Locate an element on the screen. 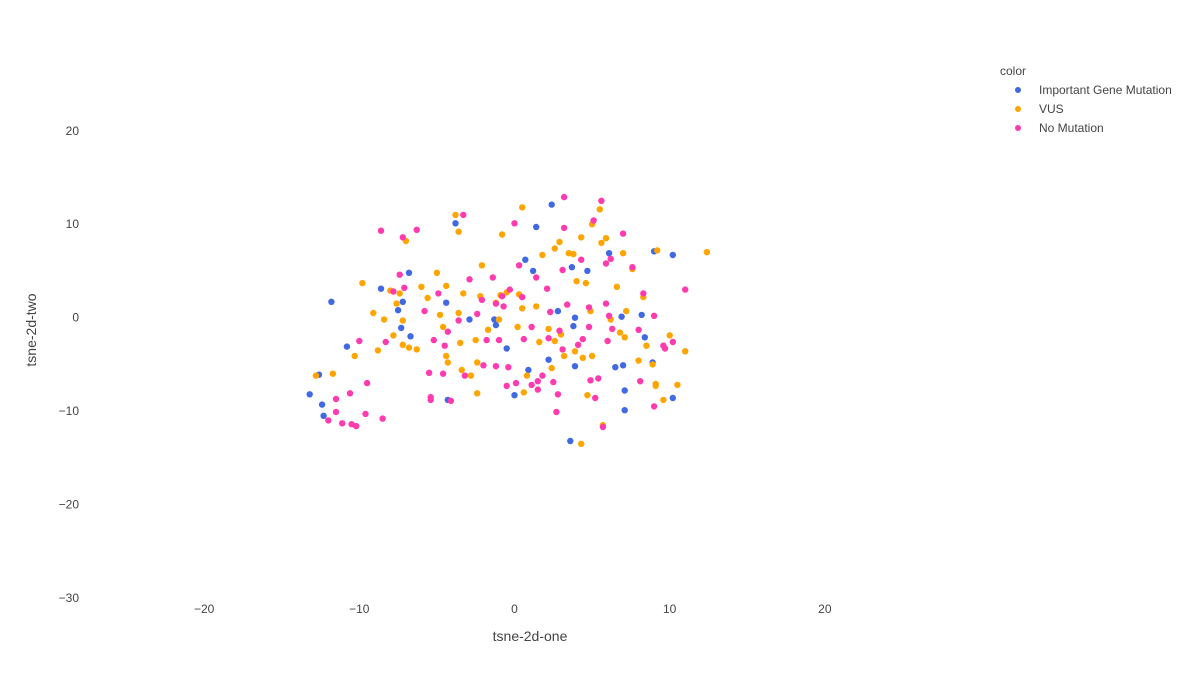  series-important-gene-mutation is located at coordinates (491, 323).